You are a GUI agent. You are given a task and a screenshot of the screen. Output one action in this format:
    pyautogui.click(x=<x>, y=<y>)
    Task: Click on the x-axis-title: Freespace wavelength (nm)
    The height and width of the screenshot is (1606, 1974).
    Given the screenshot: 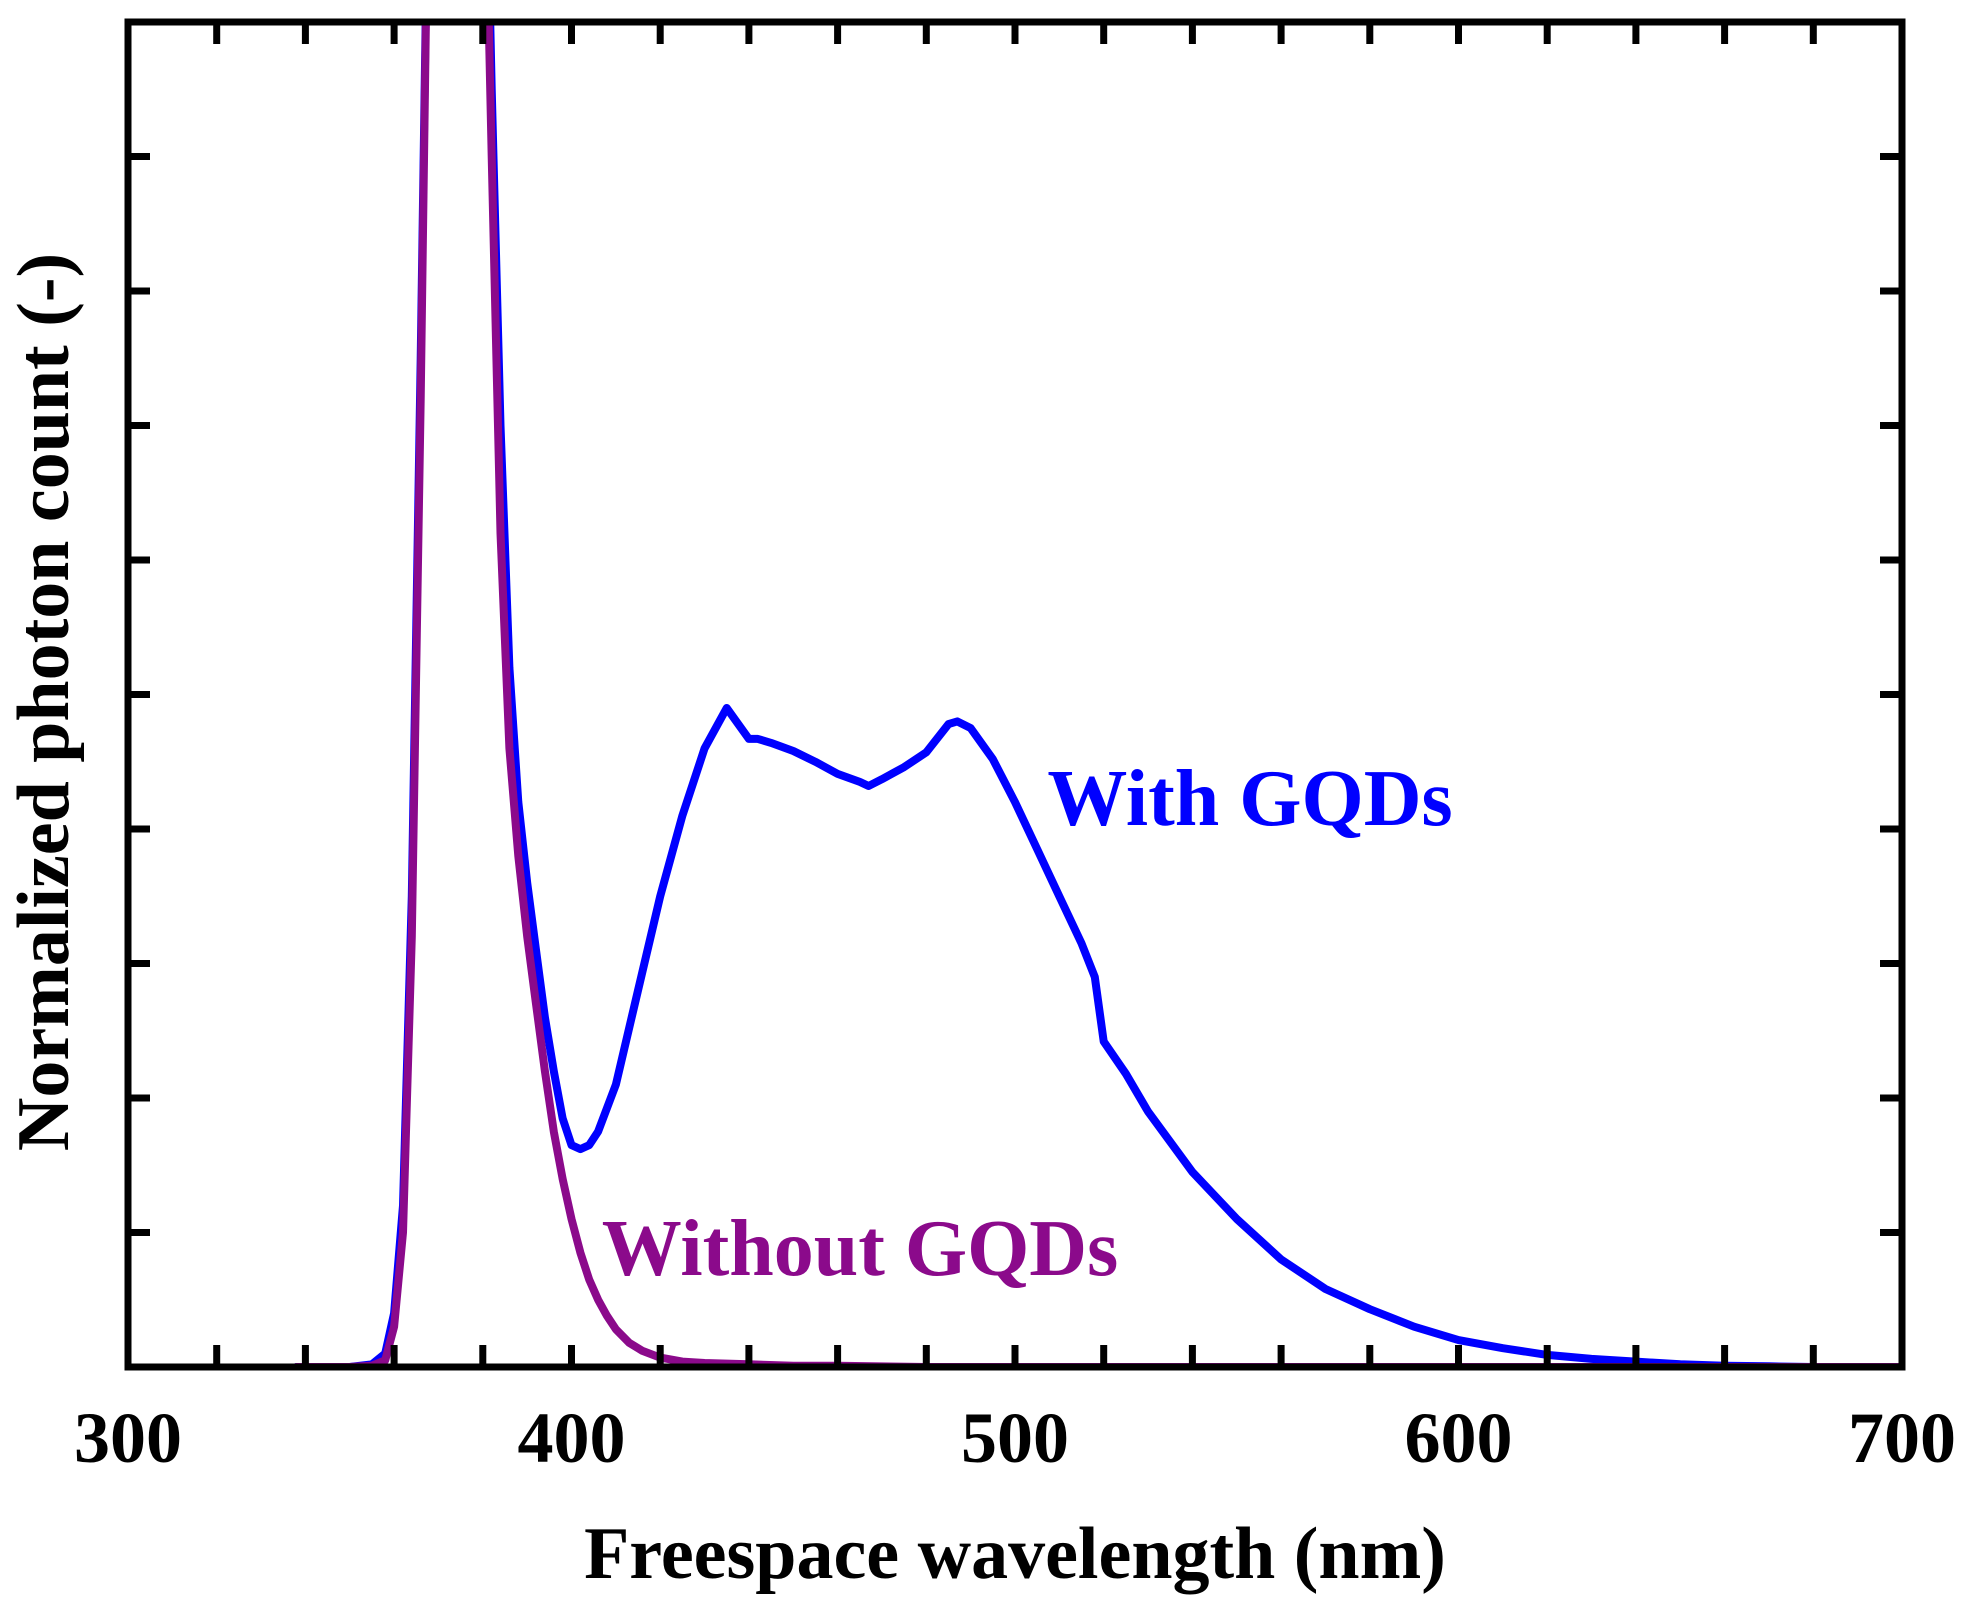 What is the action you would take?
    pyautogui.click(x=1015, y=1554)
    